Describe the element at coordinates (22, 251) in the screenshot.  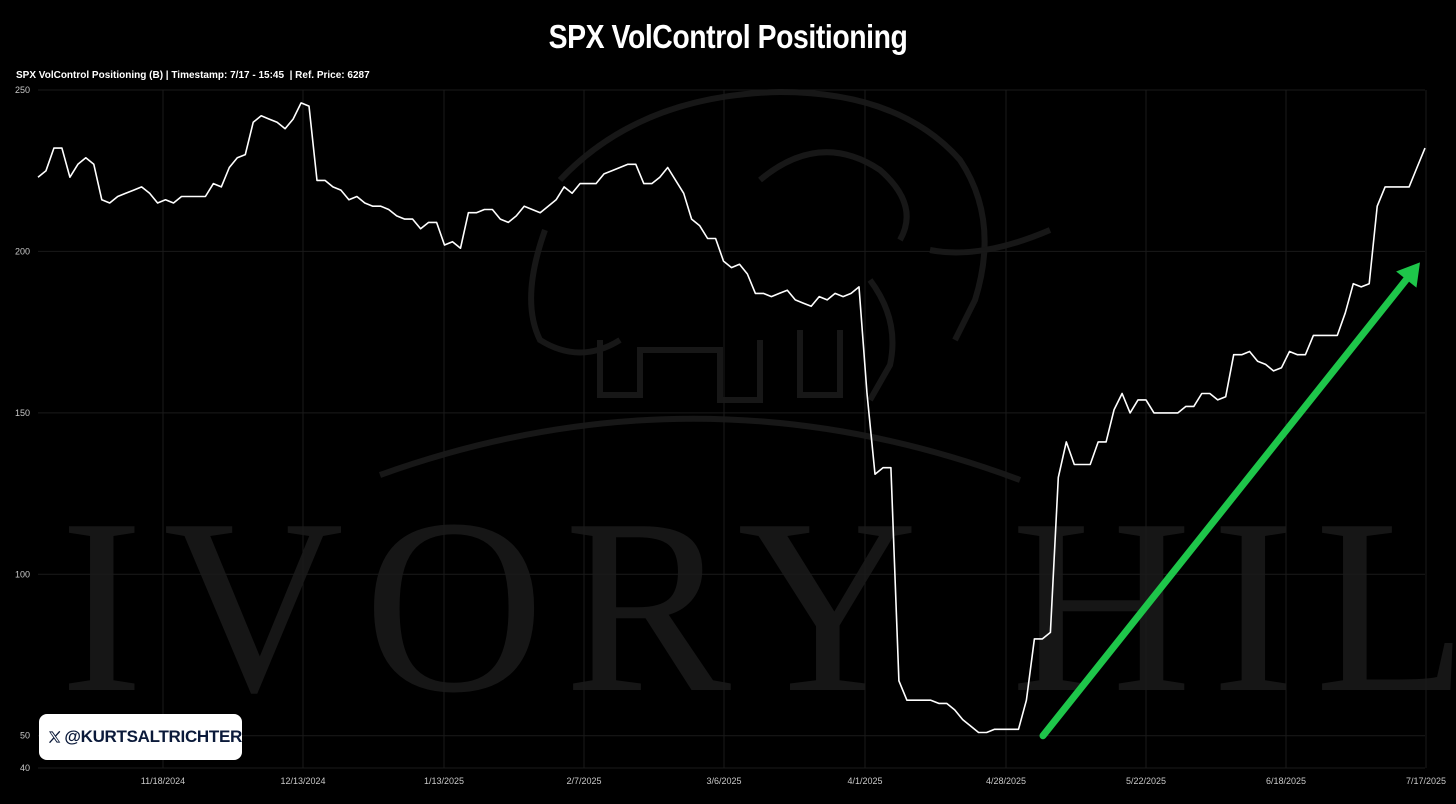
I see `y-tick-label: 200` at that location.